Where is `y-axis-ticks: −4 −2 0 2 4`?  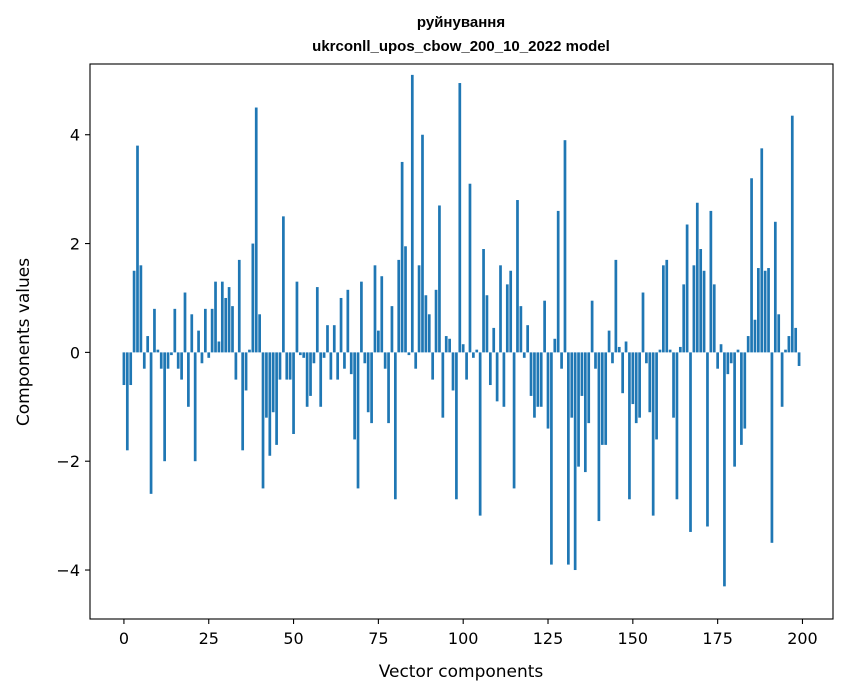 y-axis-ticks: −4 −2 0 2 4 is located at coordinates (73, 353).